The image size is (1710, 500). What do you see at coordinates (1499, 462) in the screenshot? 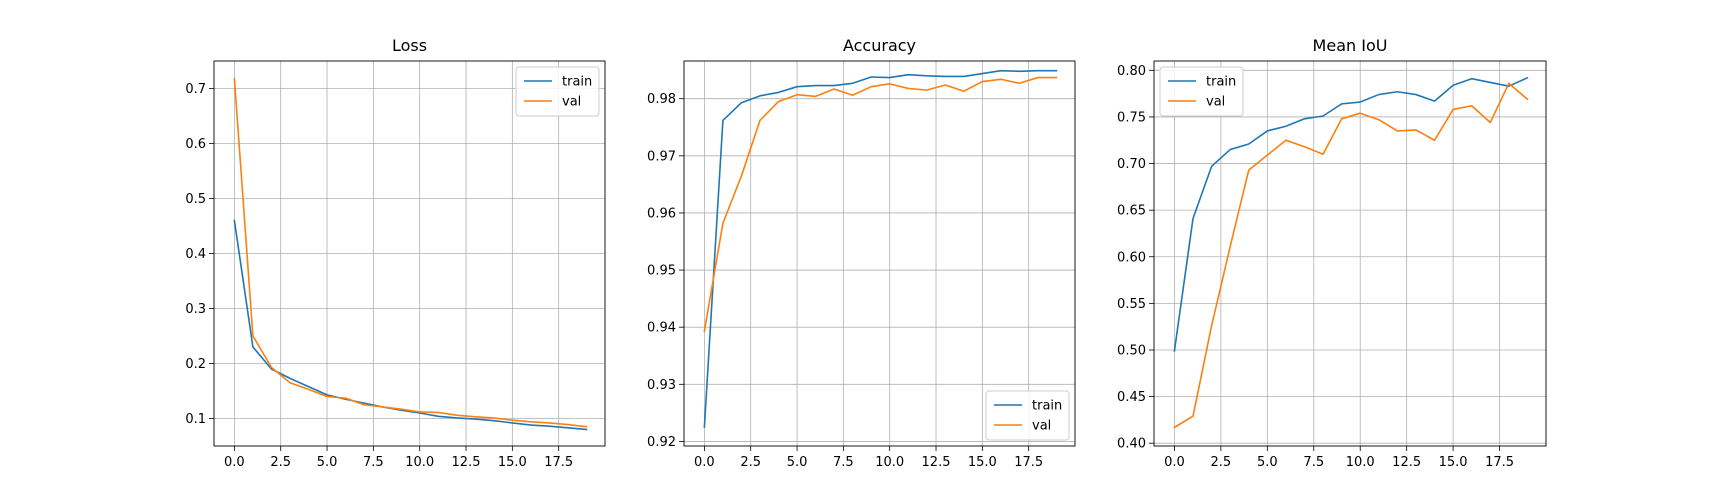
I see `mean-iou-x-tick-label: 17.5` at bounding box center [1499, 462].